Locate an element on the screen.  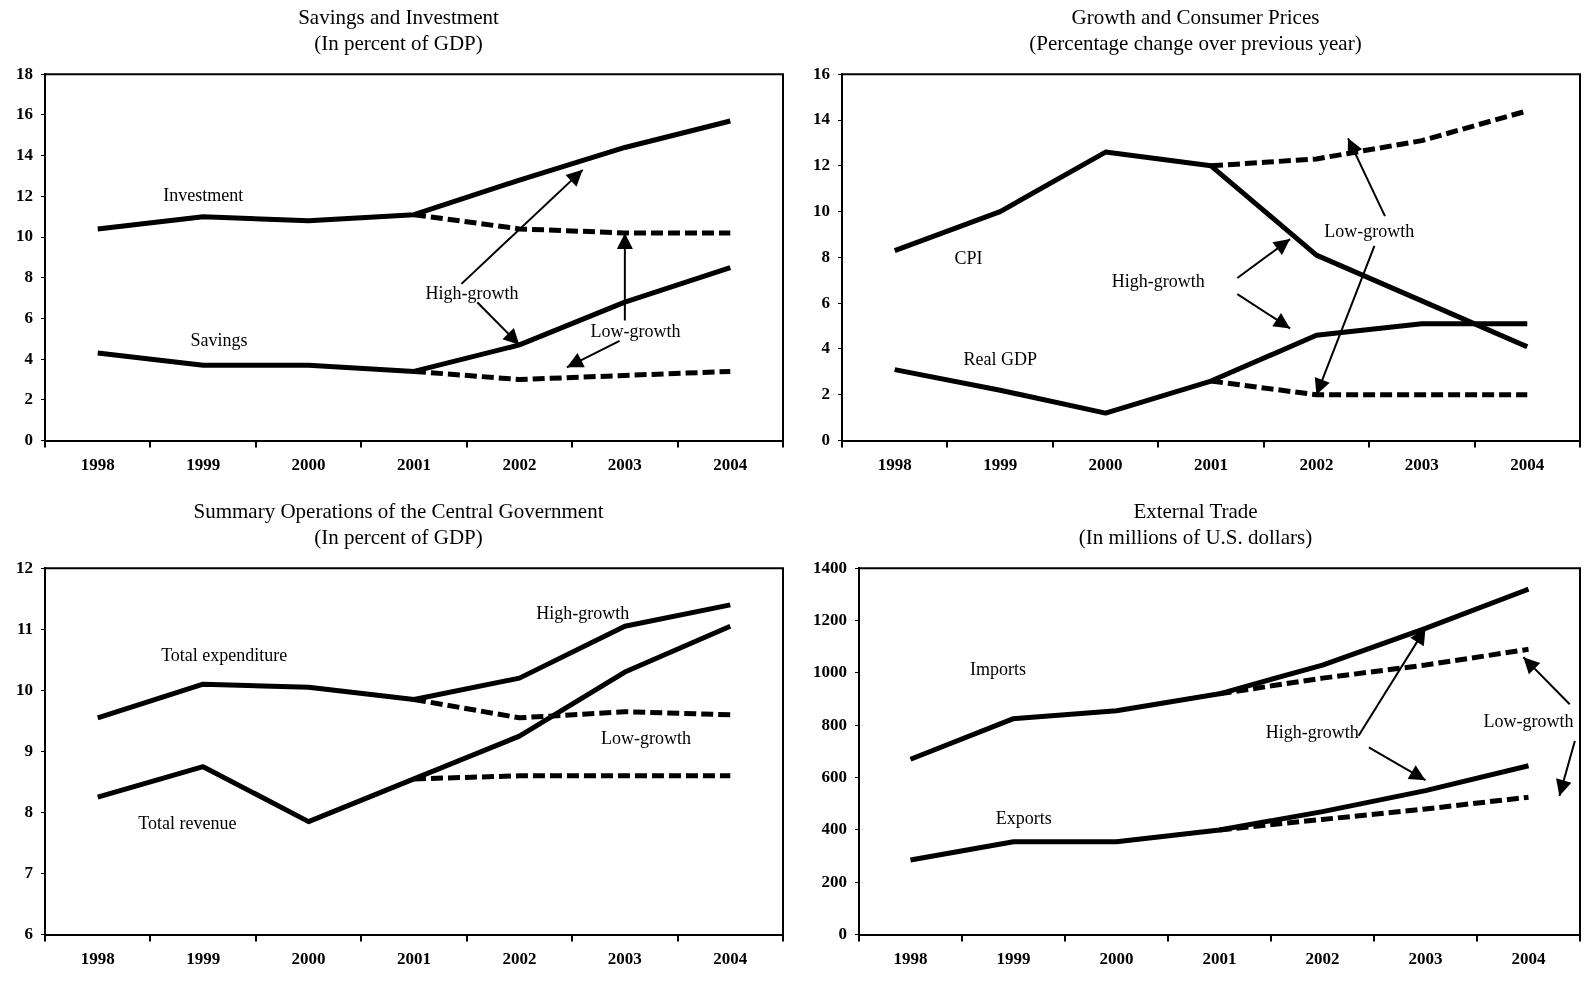
chart-title: External Trade is located at coordinates (1195, 511).